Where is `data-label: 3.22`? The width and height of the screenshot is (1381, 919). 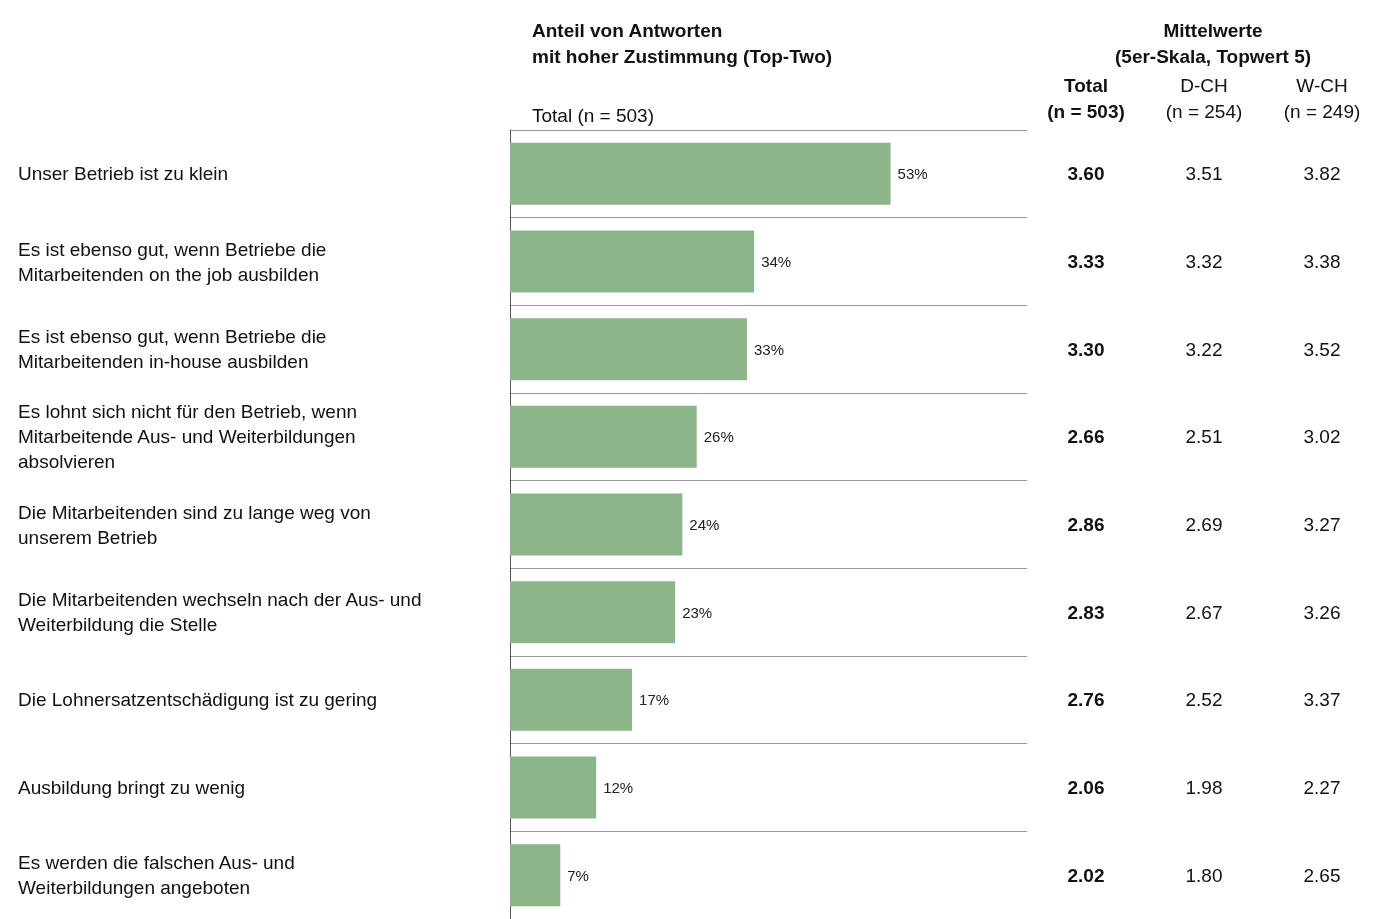 data-label: 3.22 is located at coordinates (1204, 349).